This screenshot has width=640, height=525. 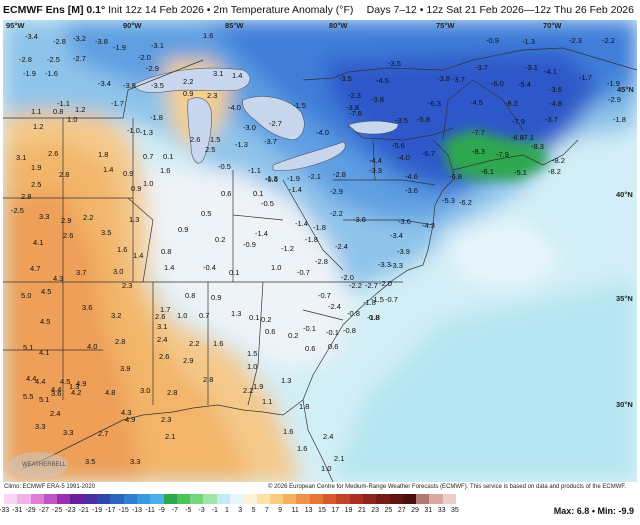 I want to click on scale-tick-label: -11, so click(x=150, y=510).